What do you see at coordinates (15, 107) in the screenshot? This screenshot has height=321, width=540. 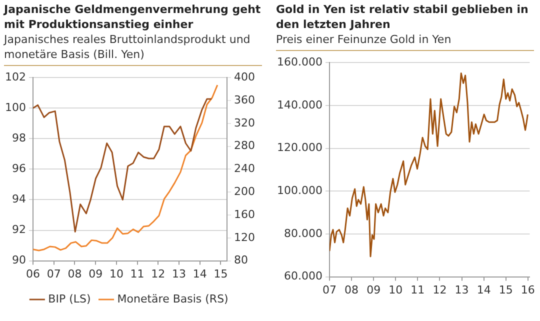 I see `y-tick-label: 100` at bounding box center [15, 107].